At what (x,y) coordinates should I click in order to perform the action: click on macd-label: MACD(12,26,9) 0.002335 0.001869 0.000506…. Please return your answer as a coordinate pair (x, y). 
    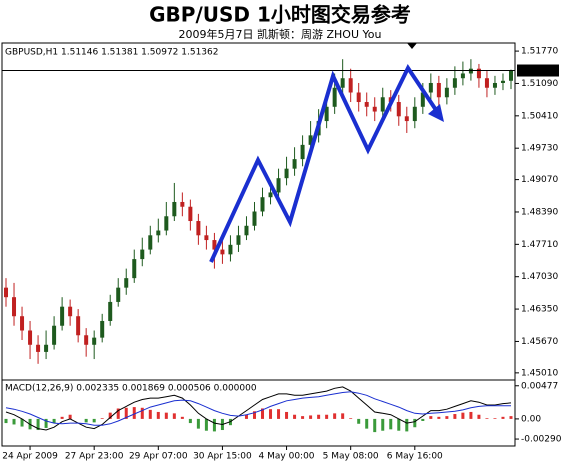
    Looking at the image, I should click on (131, 389).